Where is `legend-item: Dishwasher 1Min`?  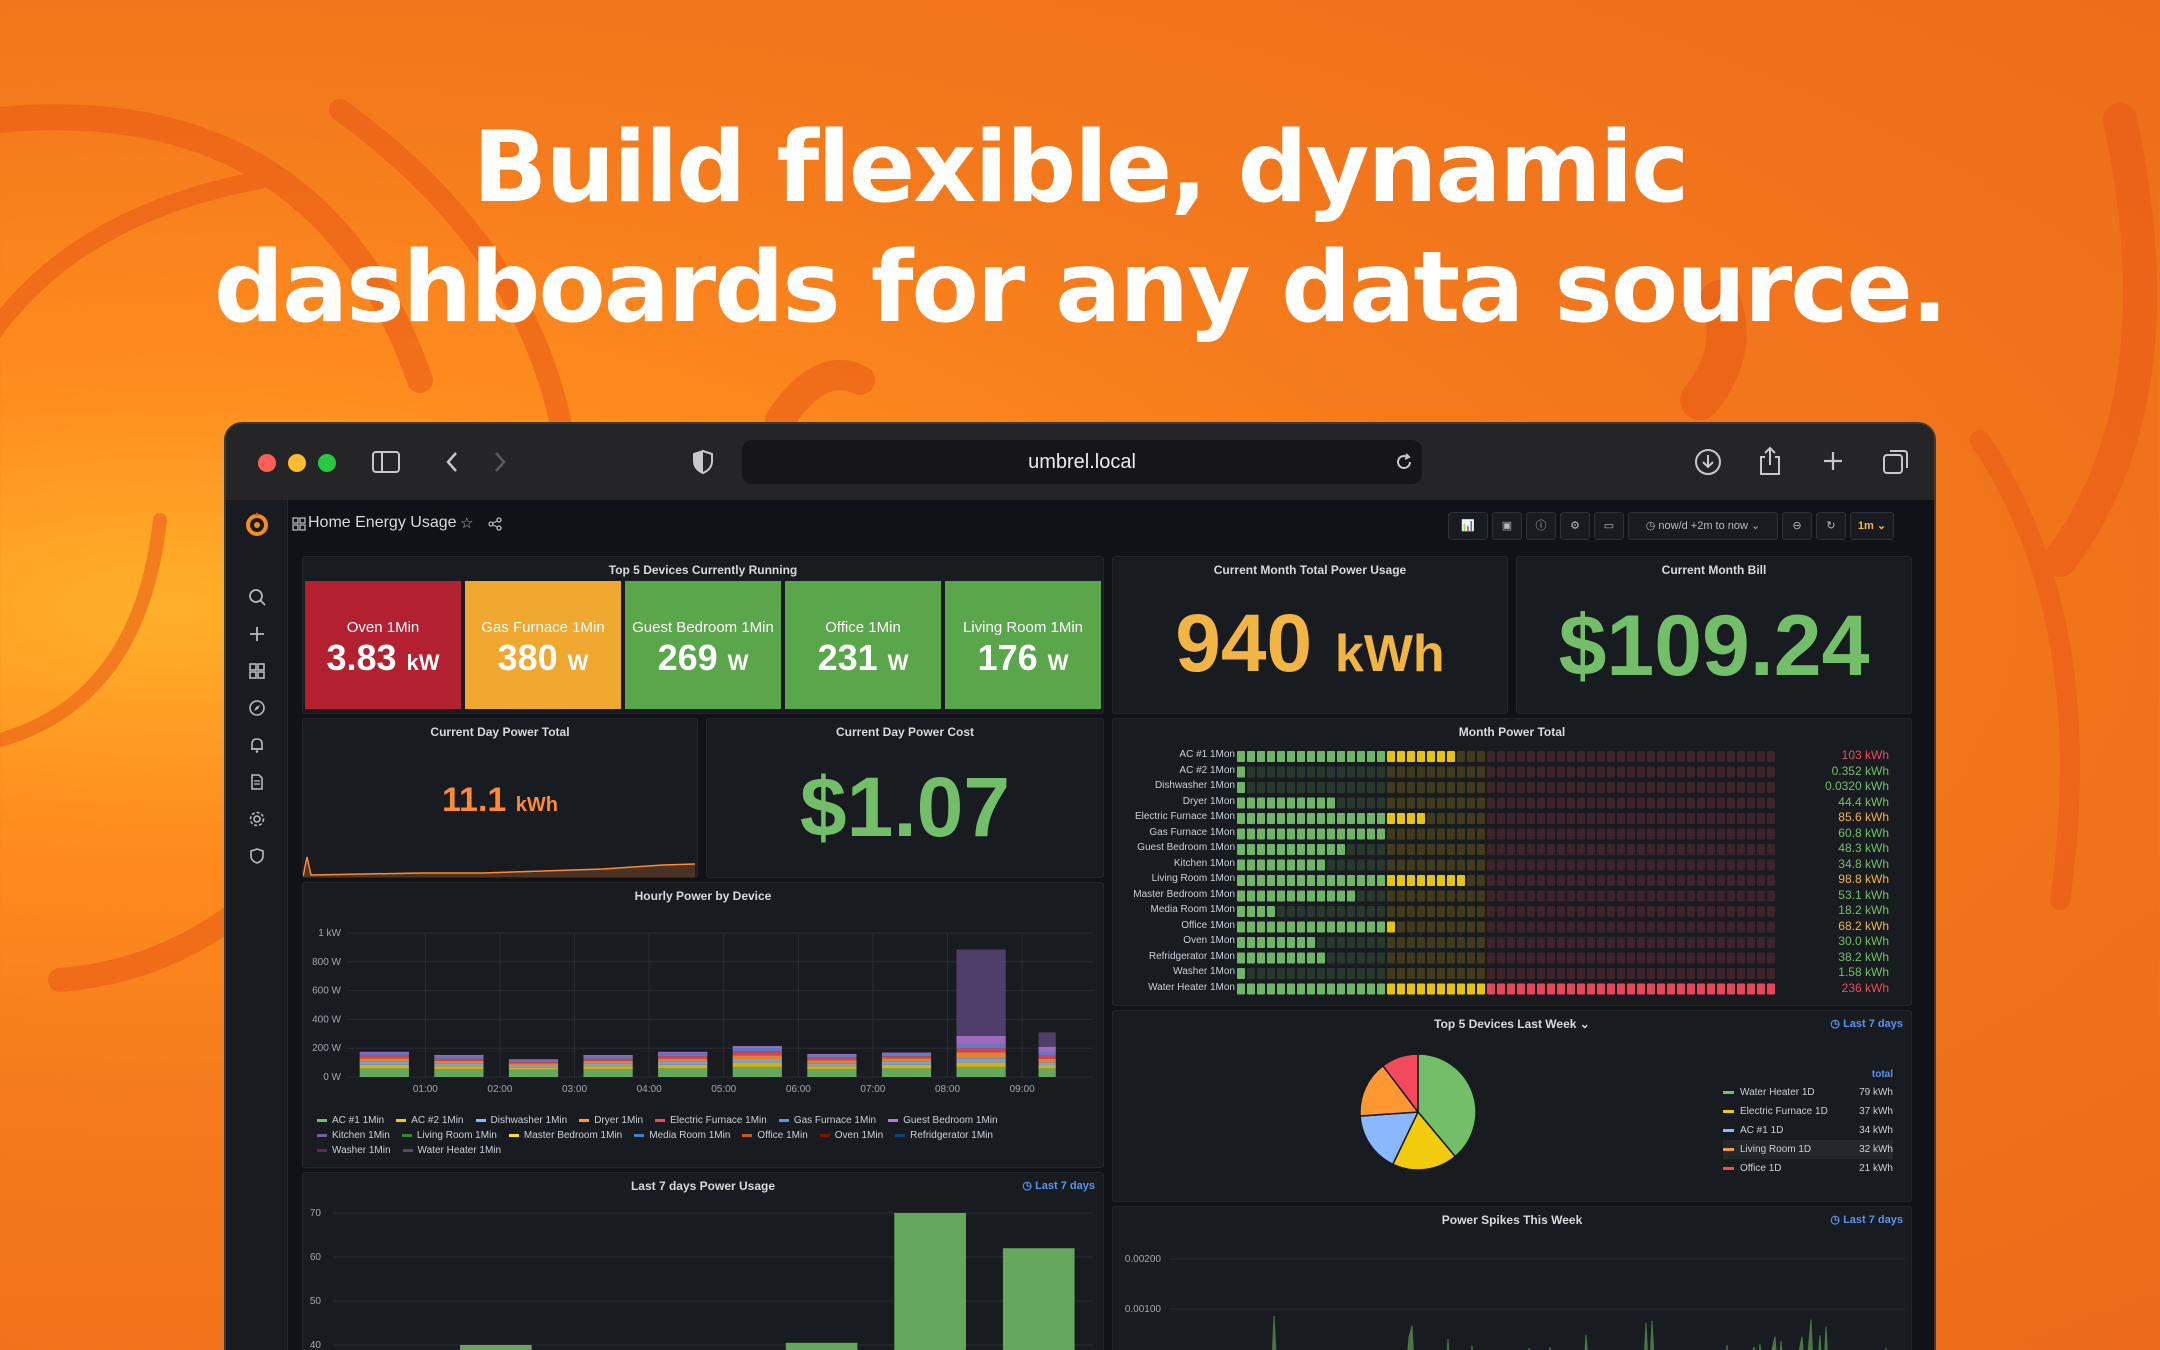 legend-item: Dishwasher 1Min is located at coordinates (521, 1120).